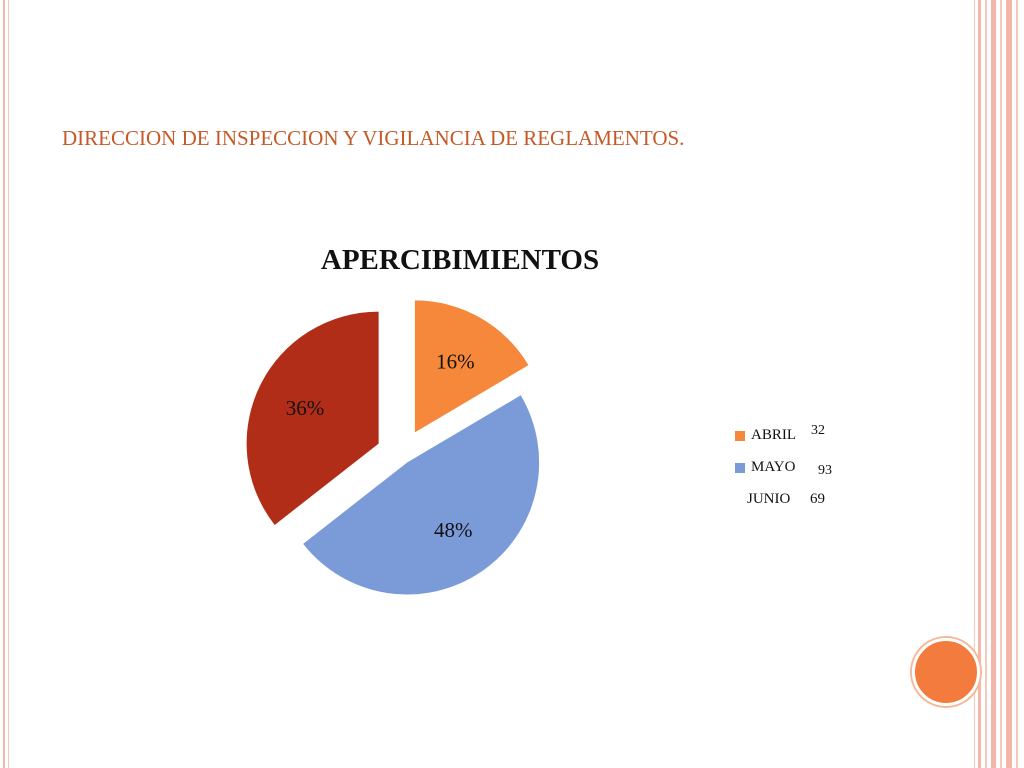 The height and width of the screenshot is (768, 1024). I want to click on pie-slice-abril, so click(471, 366).